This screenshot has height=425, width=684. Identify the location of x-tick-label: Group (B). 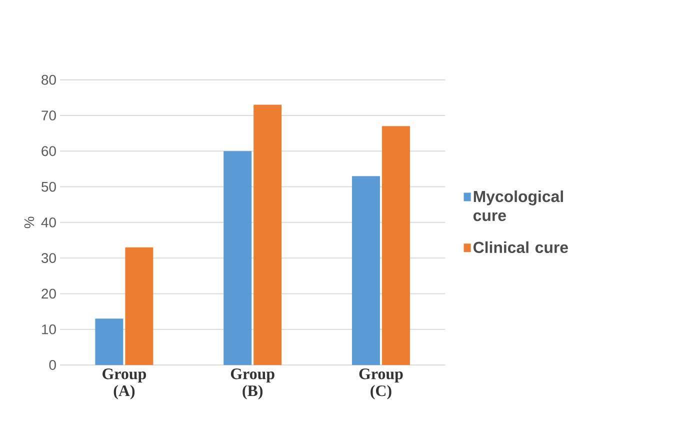
(252, 384).